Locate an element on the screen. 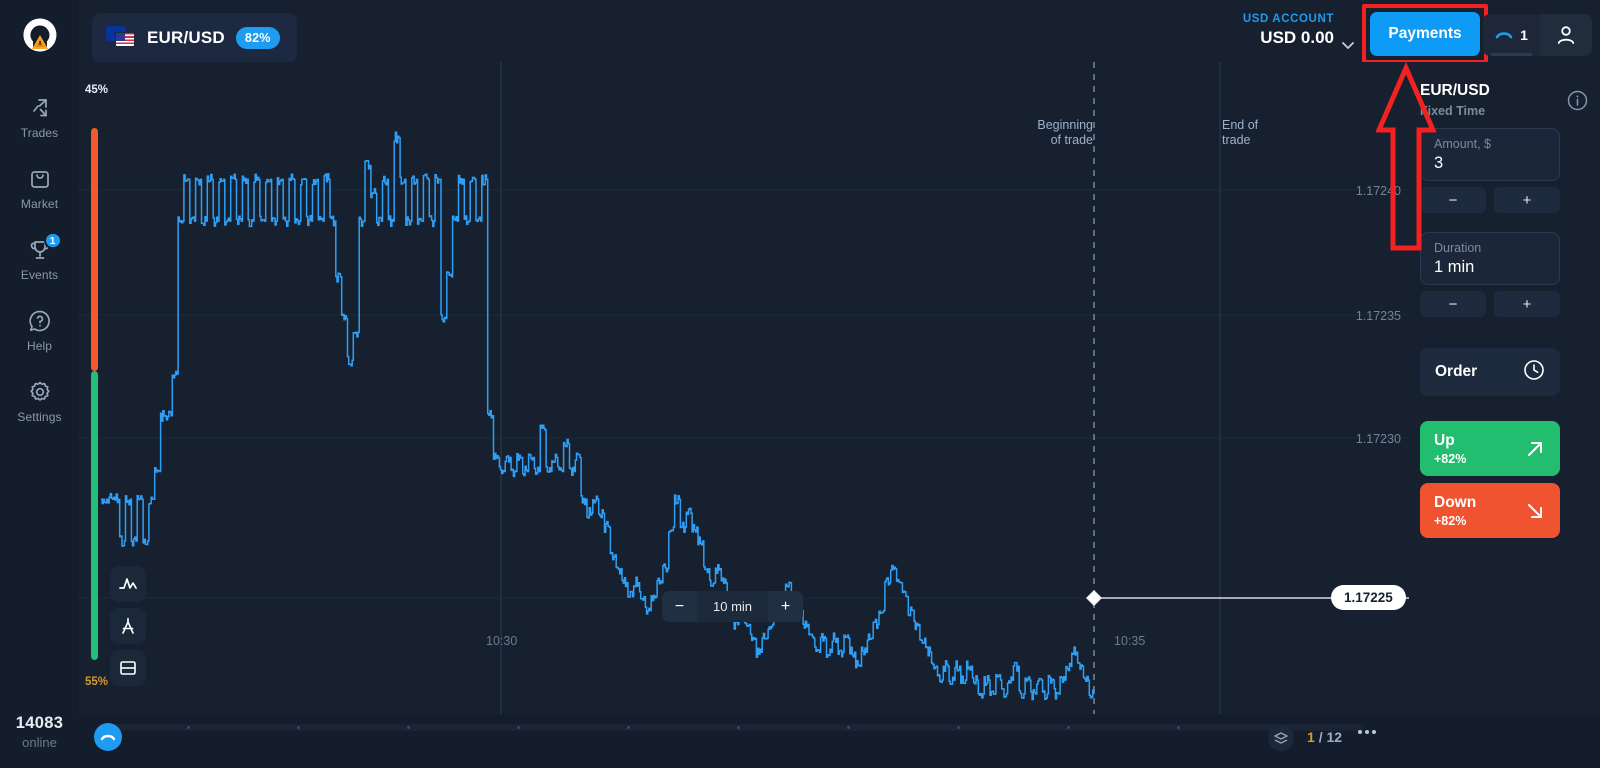 The height and width of the screenshot is (768, 1600). amount-stepper: − + is located at coordinates (1490, 200).